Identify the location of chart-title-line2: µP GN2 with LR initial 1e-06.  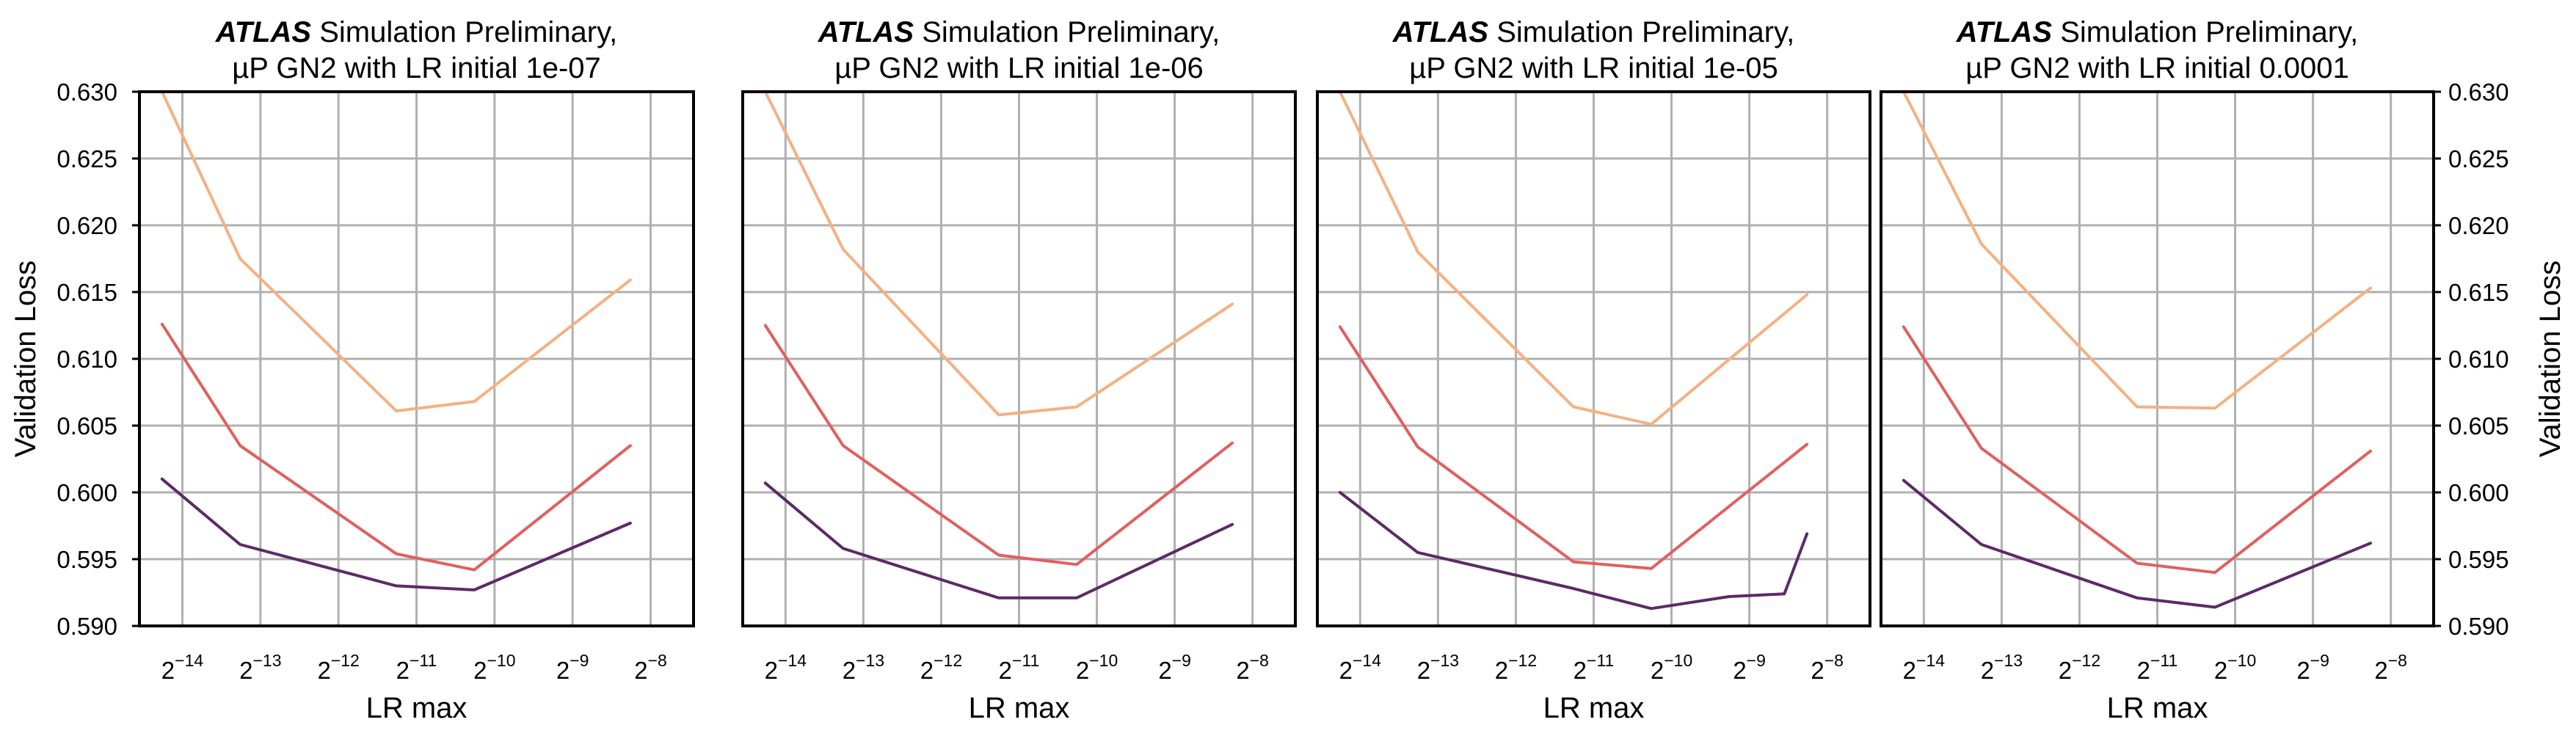
(1019, 68).